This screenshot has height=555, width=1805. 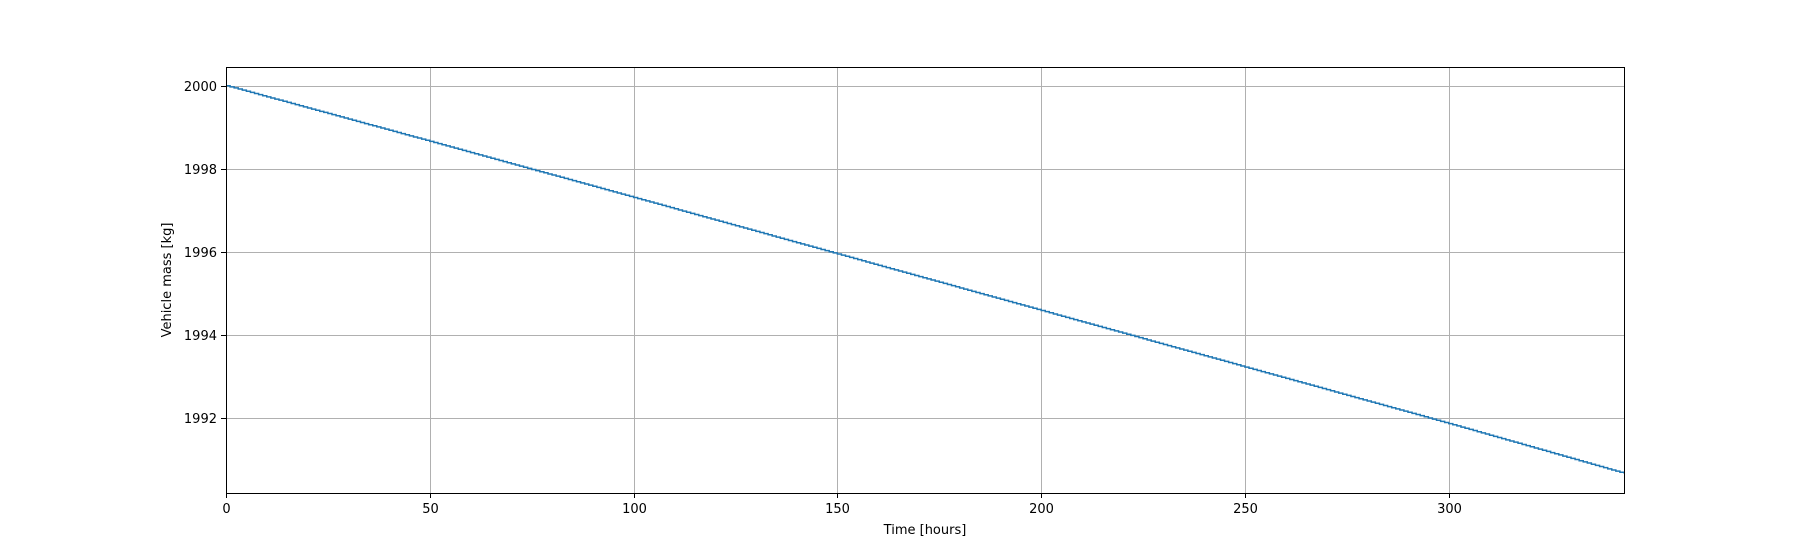 What do you see at coordinates (1245, 509) in the screenshot?
I see `x-tick-label: 250` at bounding box center [1245, 509].